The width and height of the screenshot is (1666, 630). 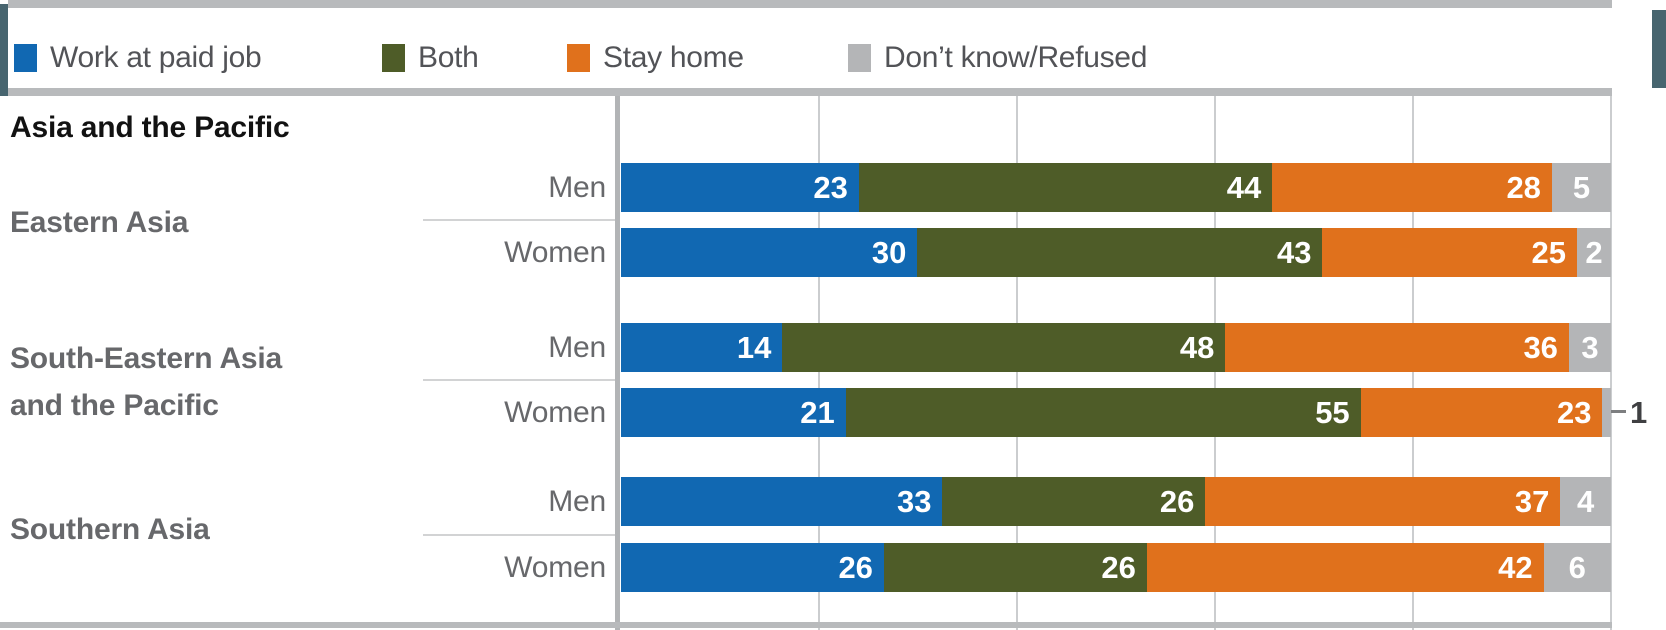 I want to click on bar-segment: 48, so click(x=1004, y=347).